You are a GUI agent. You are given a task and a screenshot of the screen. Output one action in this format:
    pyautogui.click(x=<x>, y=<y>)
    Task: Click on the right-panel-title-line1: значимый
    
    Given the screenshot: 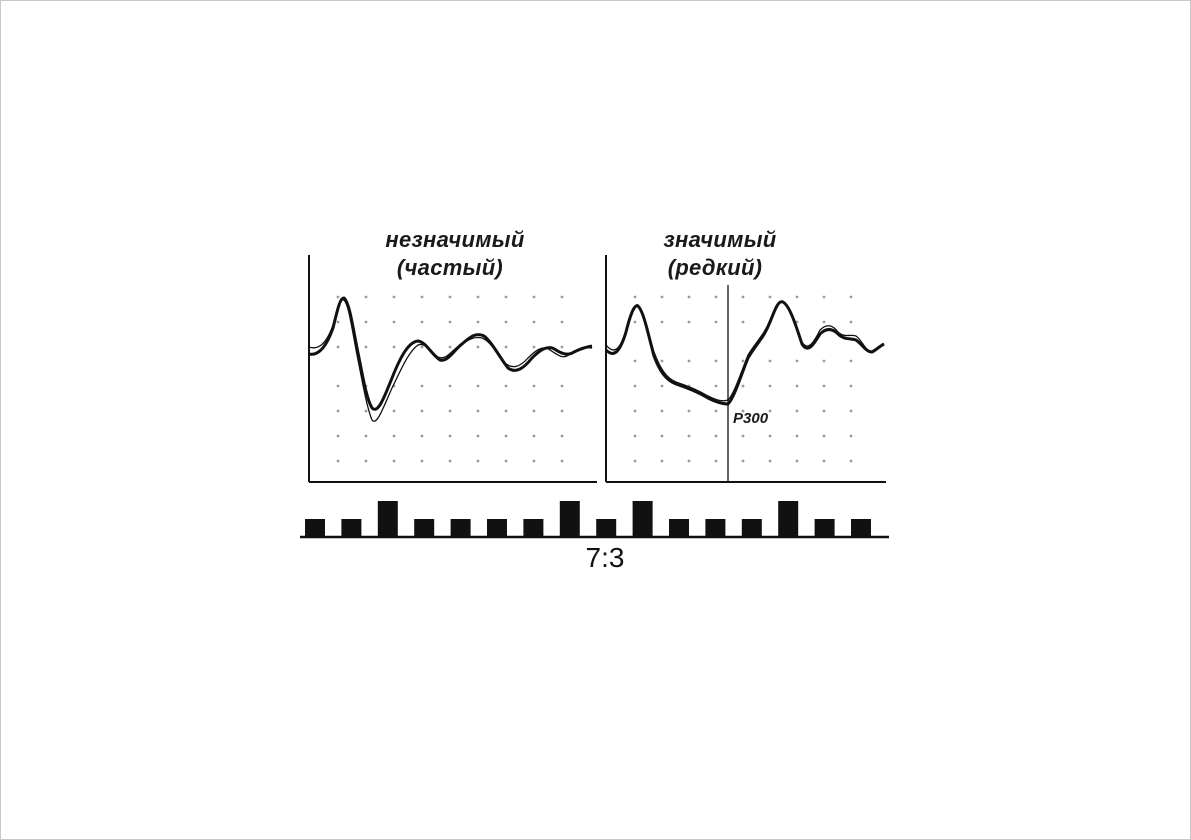 What is the action you would take?
    pyautogui.click(x=720, y=239)
    